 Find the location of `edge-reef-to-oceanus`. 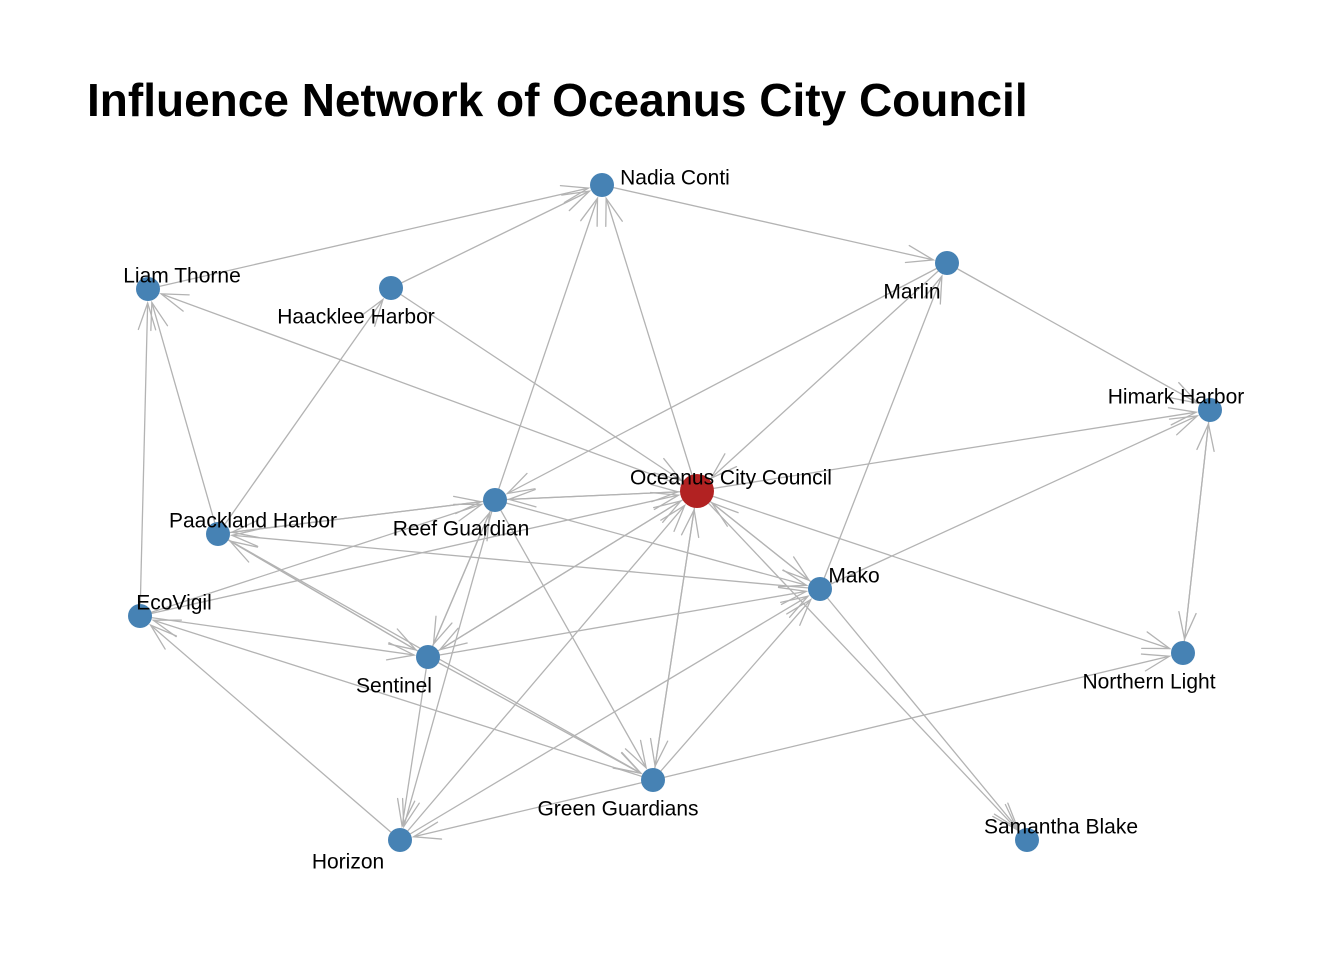

edge-reef-to-oceanus is located at coordinates (587, 493).